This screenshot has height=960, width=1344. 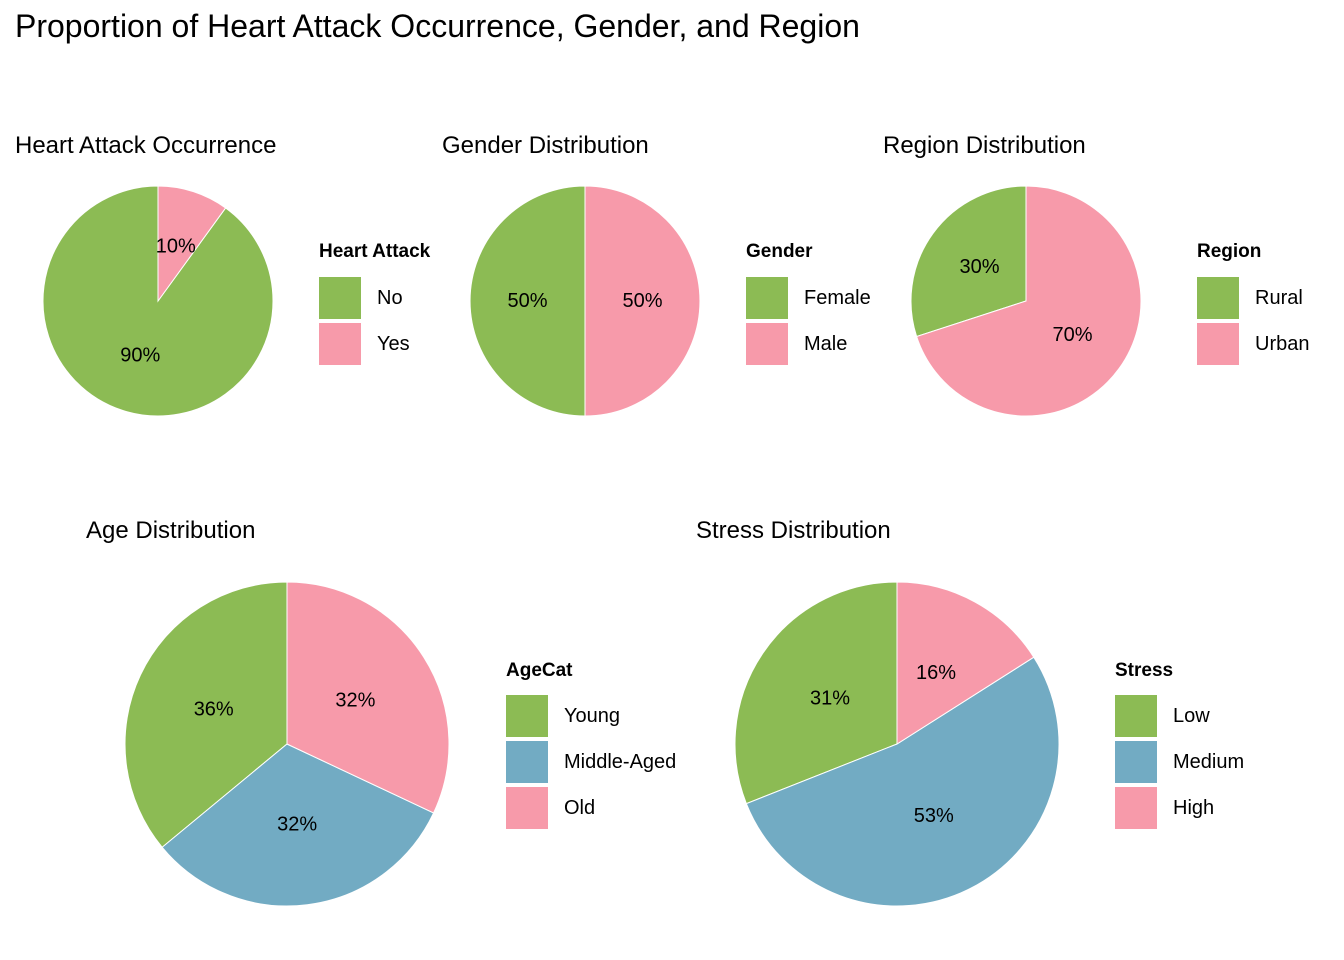 What do you see at coordinates (145, 145) in the screenshot?
I see `chart-title: Heart Attack Occurrence` at bounding box center [145, 145].